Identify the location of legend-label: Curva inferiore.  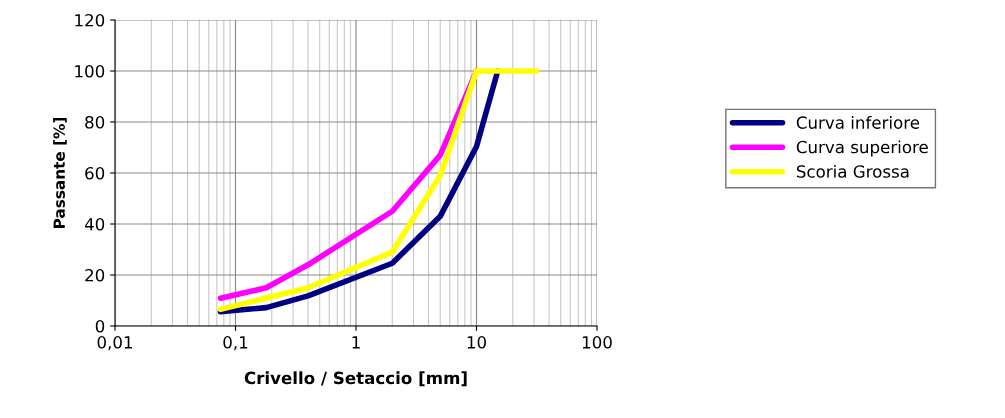
(858, 122).